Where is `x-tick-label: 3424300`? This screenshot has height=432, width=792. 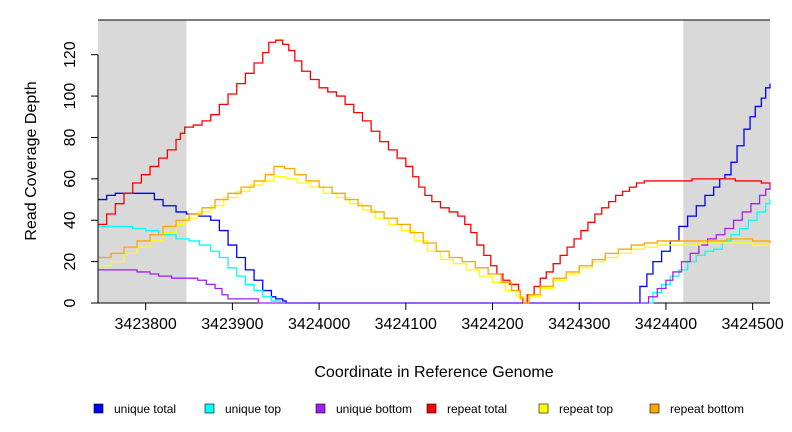 x-tick-label: 3424300 is located at coordinates (579, 324).